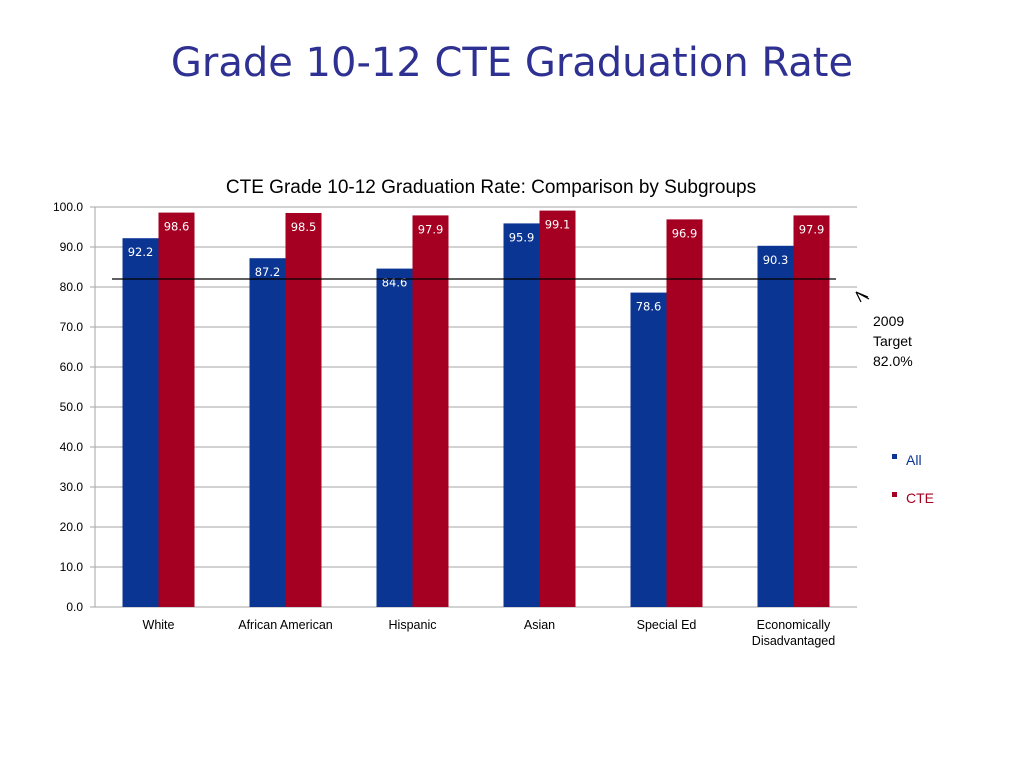 This screenshot has height=768, width=1024. Describe the element at coordinates (558, 225) in the screenshot. I see `data-label: 99.1` at that location.